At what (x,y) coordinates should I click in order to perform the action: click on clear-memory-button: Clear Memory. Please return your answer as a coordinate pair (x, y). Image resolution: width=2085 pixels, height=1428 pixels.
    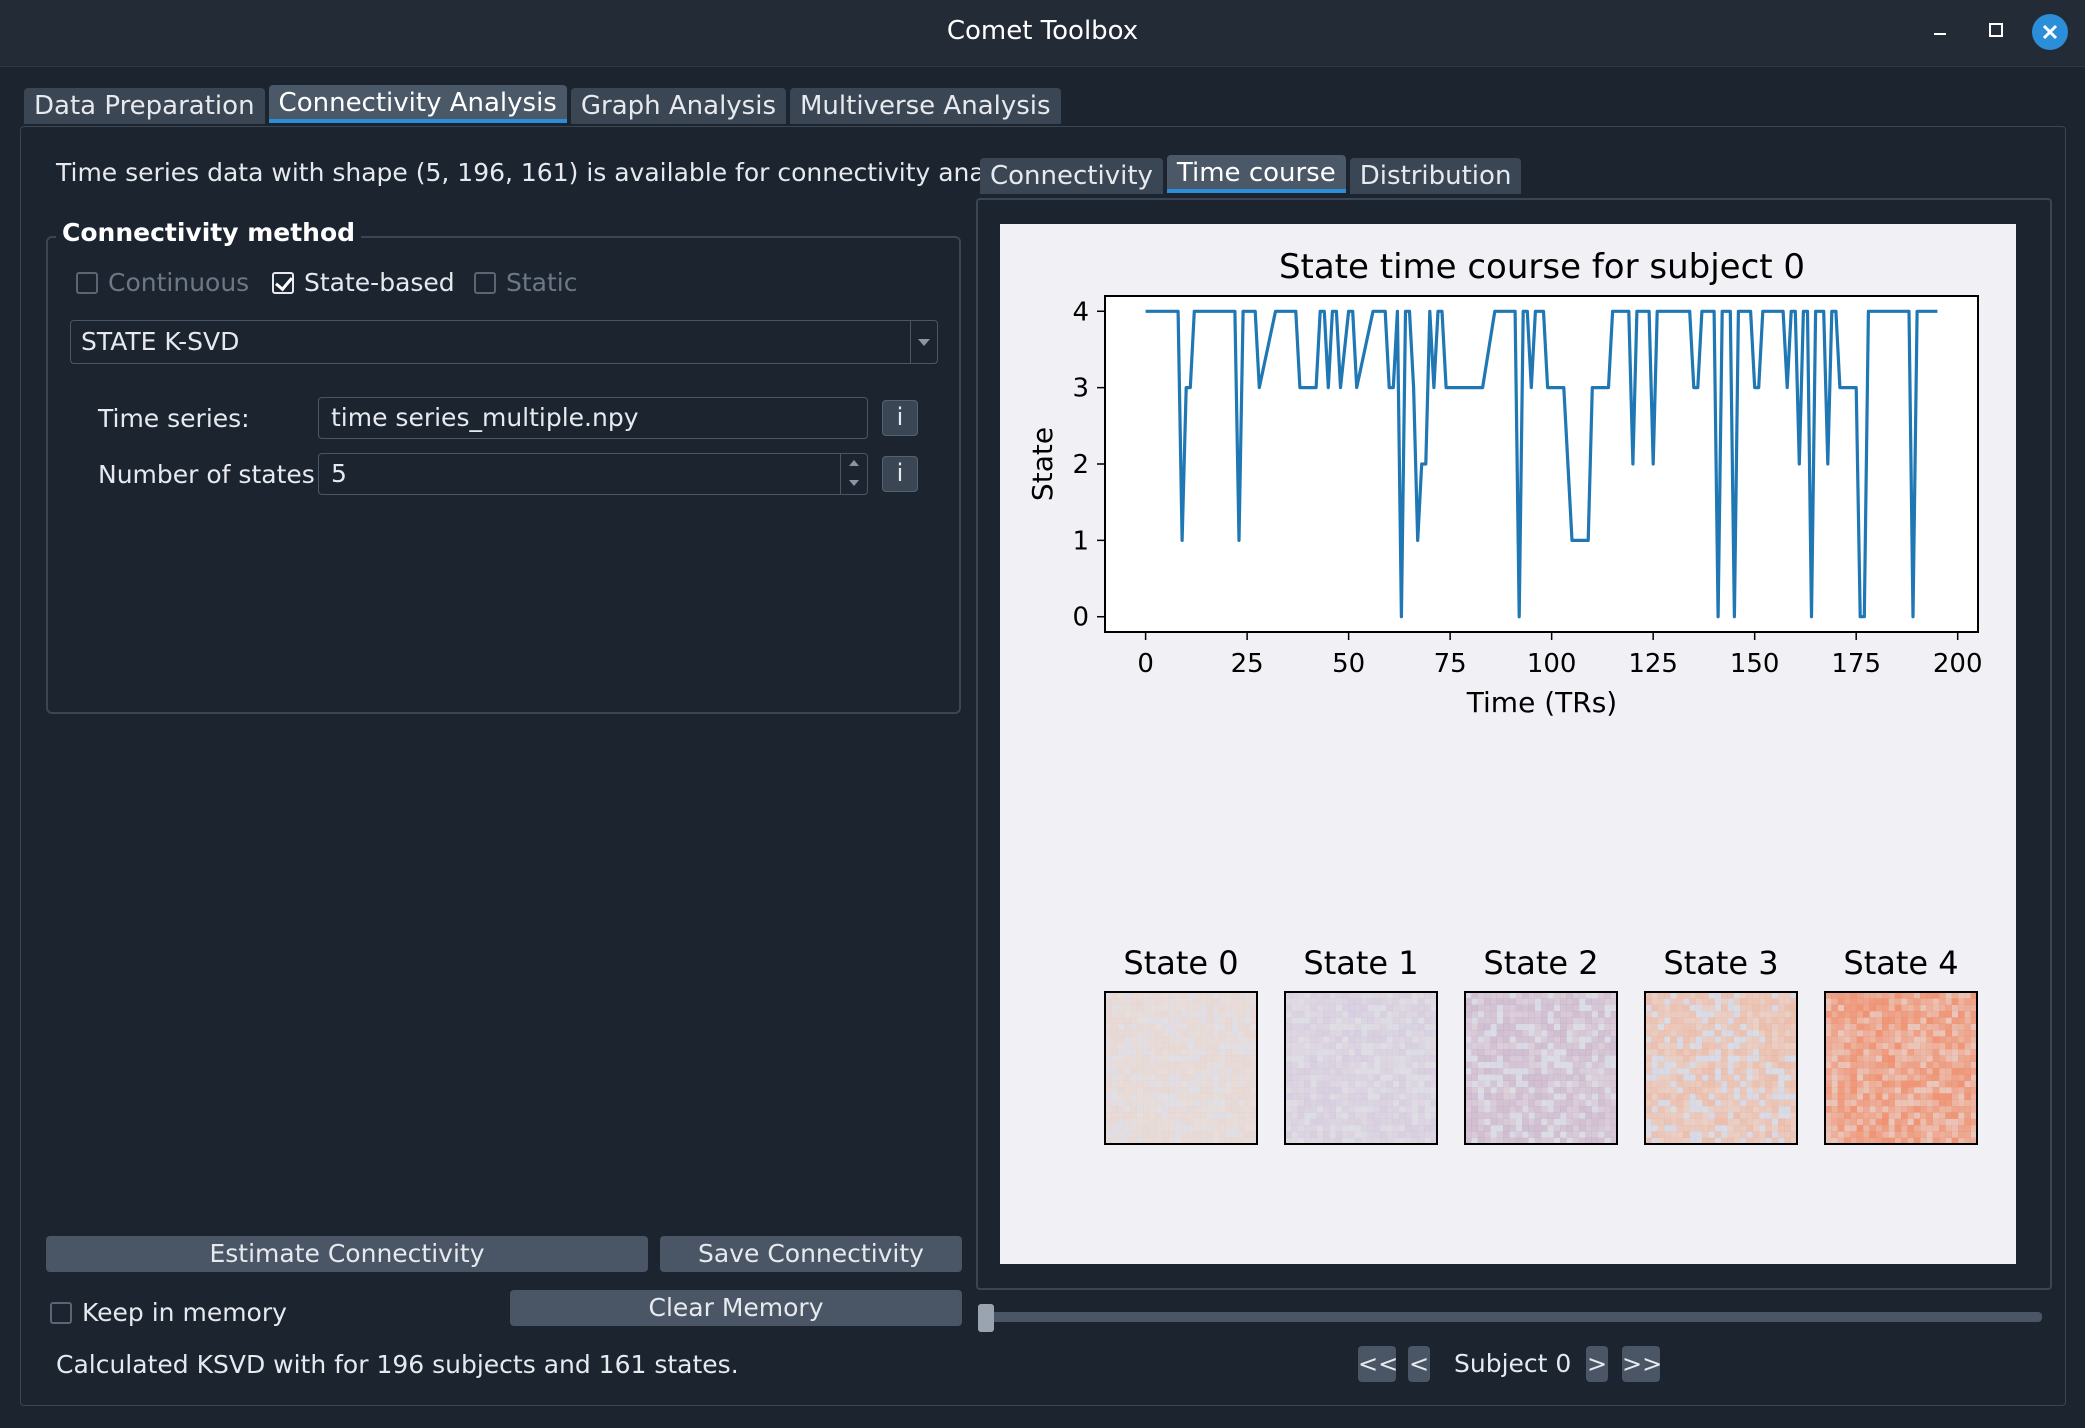
    Looking at the image, I should click on (736, 1308).